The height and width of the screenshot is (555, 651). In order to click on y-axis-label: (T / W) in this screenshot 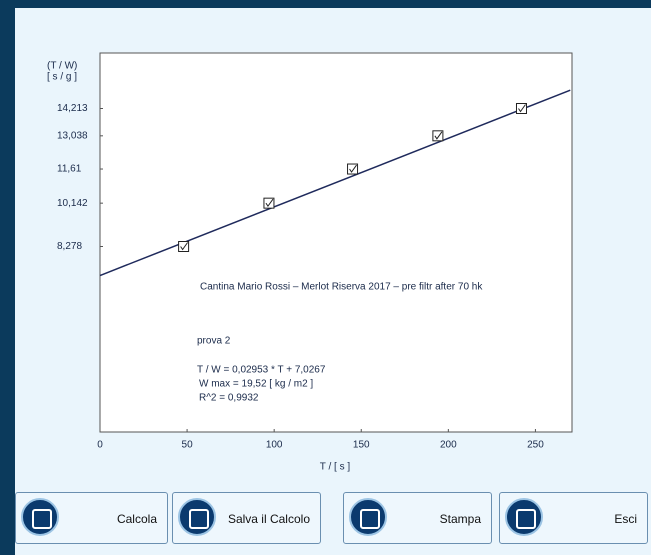, I will do `click(62, 66)`.